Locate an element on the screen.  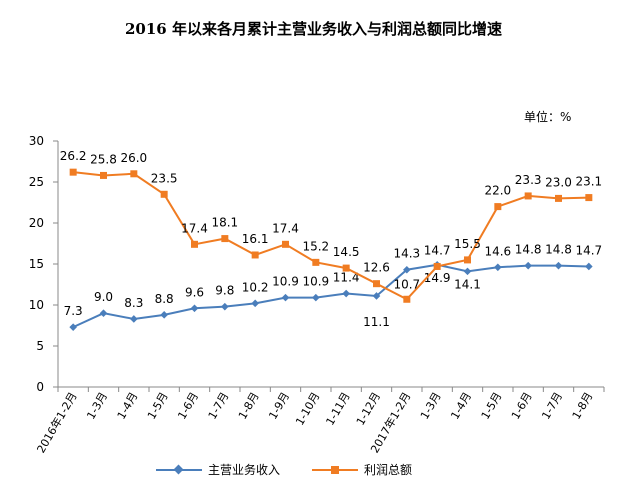
data-label-profit: 23.0 is located at coordinates (558, 182).